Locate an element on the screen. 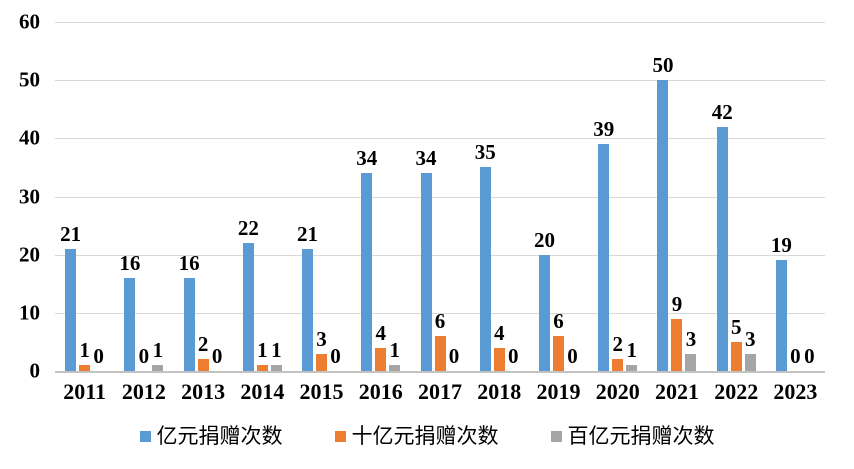  bar-slot: 3 is located at coordinates (322, 196).